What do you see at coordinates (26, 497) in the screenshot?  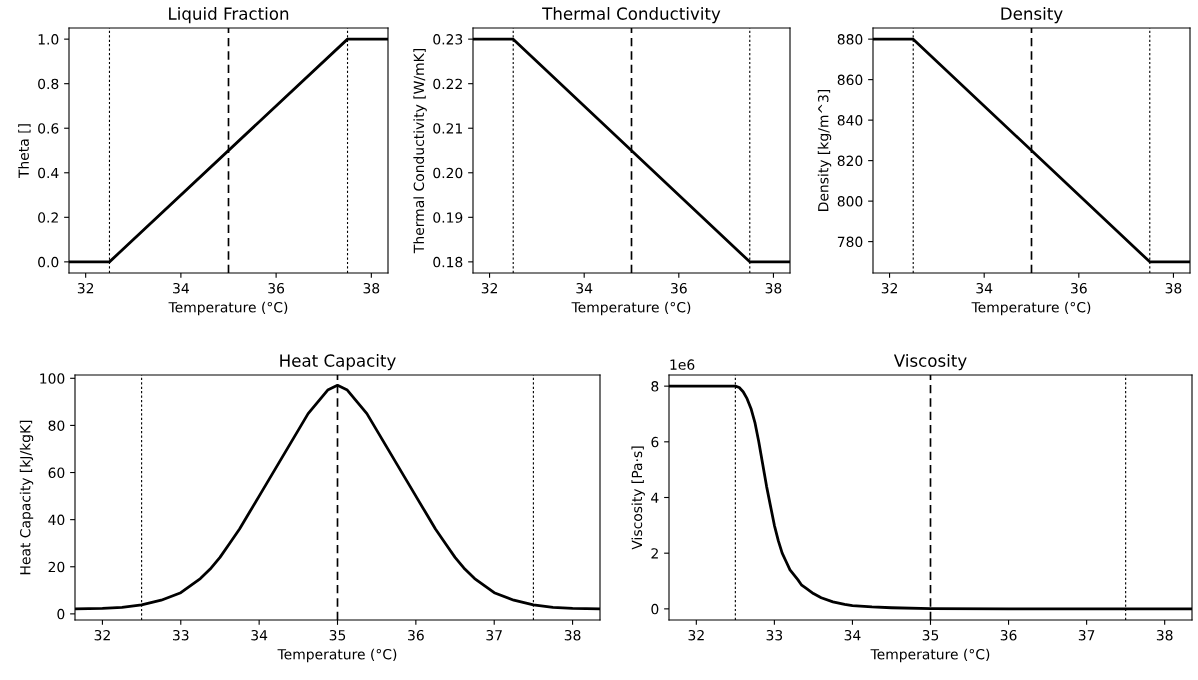 I see `y-axis-title: Heat Capacity [kJ/kgK]` at bounding box center [26, 497].